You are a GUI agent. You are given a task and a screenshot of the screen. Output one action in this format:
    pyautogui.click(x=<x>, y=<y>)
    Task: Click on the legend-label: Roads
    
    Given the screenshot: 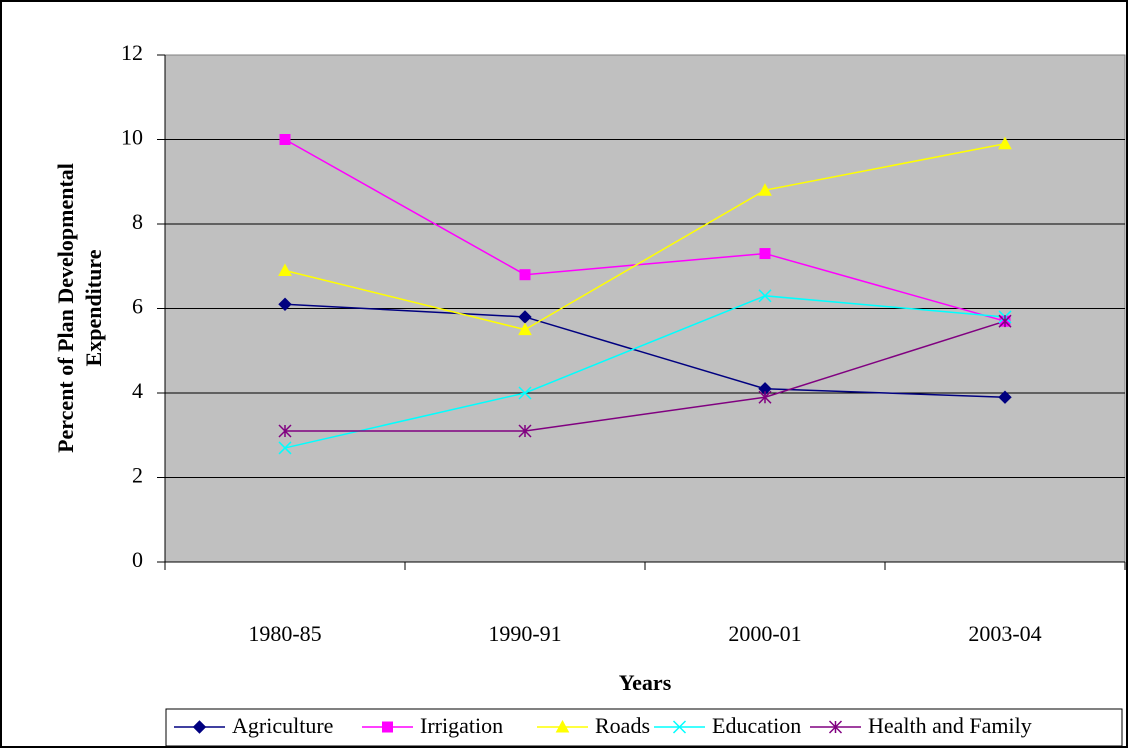 What is the action you would take?
    pyautogui.click(x=622, y=725)
    